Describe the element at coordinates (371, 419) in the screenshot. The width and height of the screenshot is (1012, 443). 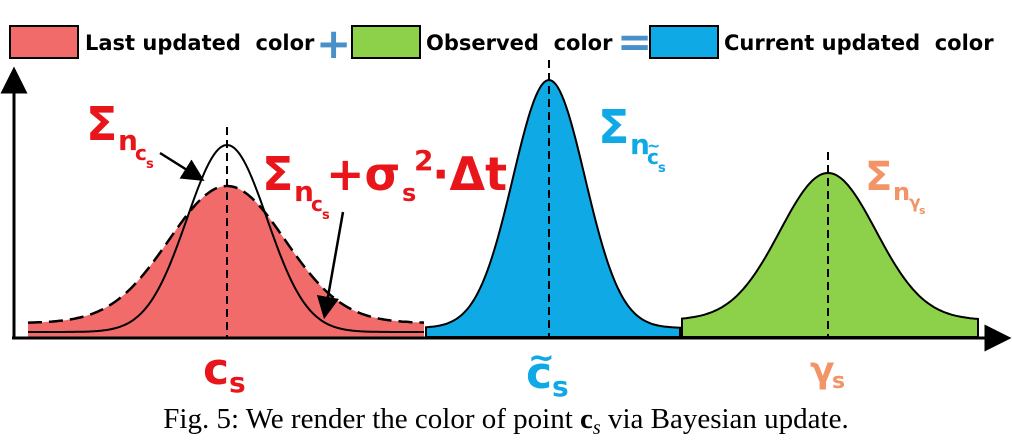
I see `caption-prefix: Fig. 5: We render the color of point` at that location.